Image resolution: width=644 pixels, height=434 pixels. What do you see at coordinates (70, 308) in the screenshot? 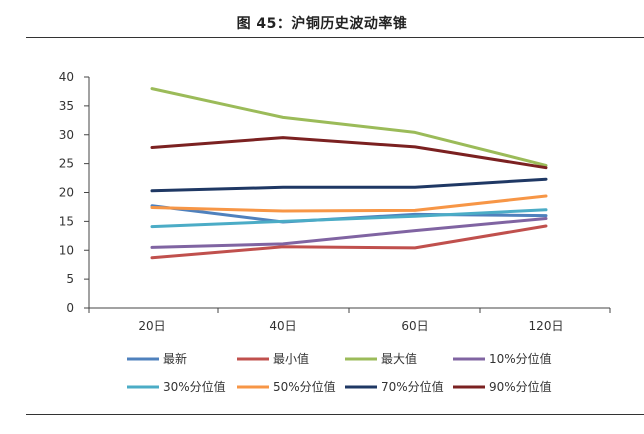
I see `y-tick-label: 0` at bounding box center [70, 308].